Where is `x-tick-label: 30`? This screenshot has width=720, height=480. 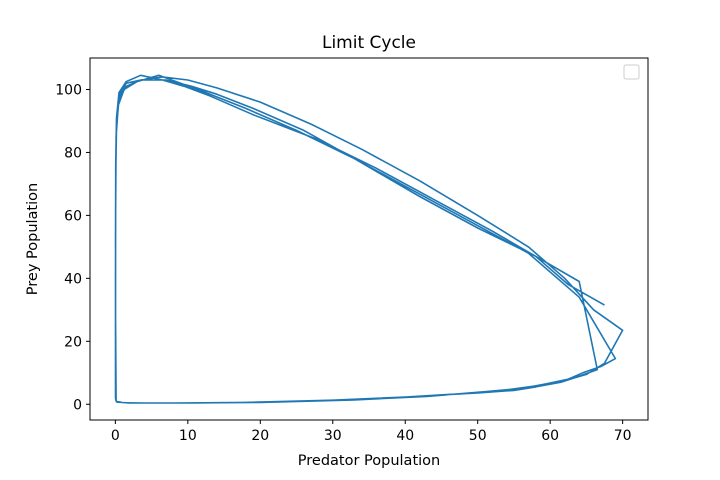
x-tick-label: 30 is located at coordinates (333, 436).